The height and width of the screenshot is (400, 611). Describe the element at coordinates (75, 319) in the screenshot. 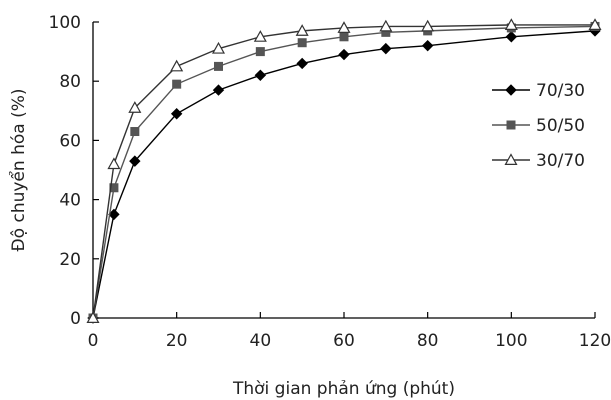

I see `y-tick-label: 0` at that location.